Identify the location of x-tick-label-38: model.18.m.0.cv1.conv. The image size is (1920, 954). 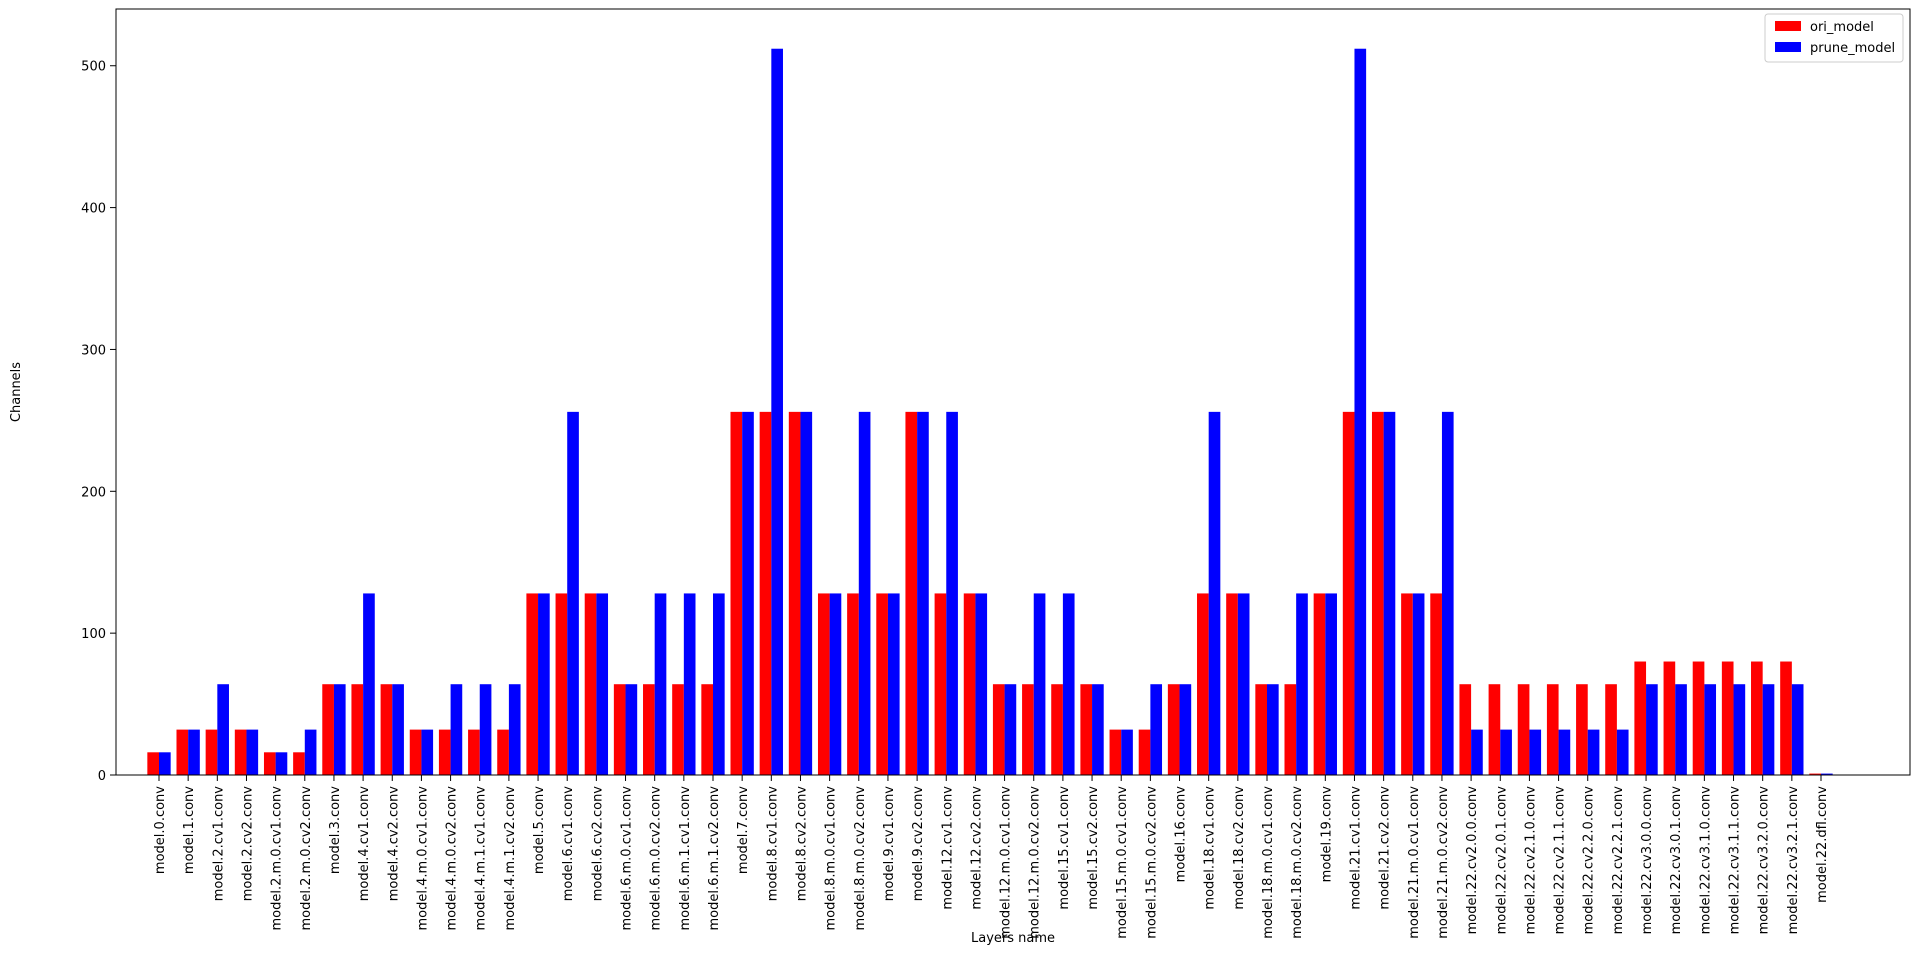
(1268, 862).